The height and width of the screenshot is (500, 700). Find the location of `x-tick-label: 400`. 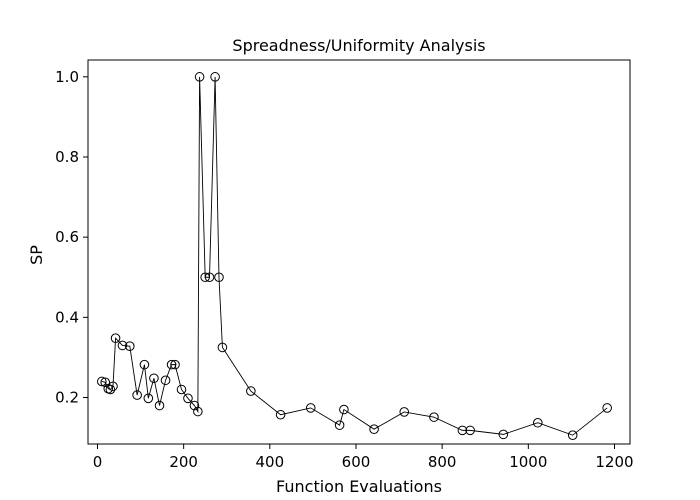

x-tick-label: 400 is located at coordinates (269, 462).